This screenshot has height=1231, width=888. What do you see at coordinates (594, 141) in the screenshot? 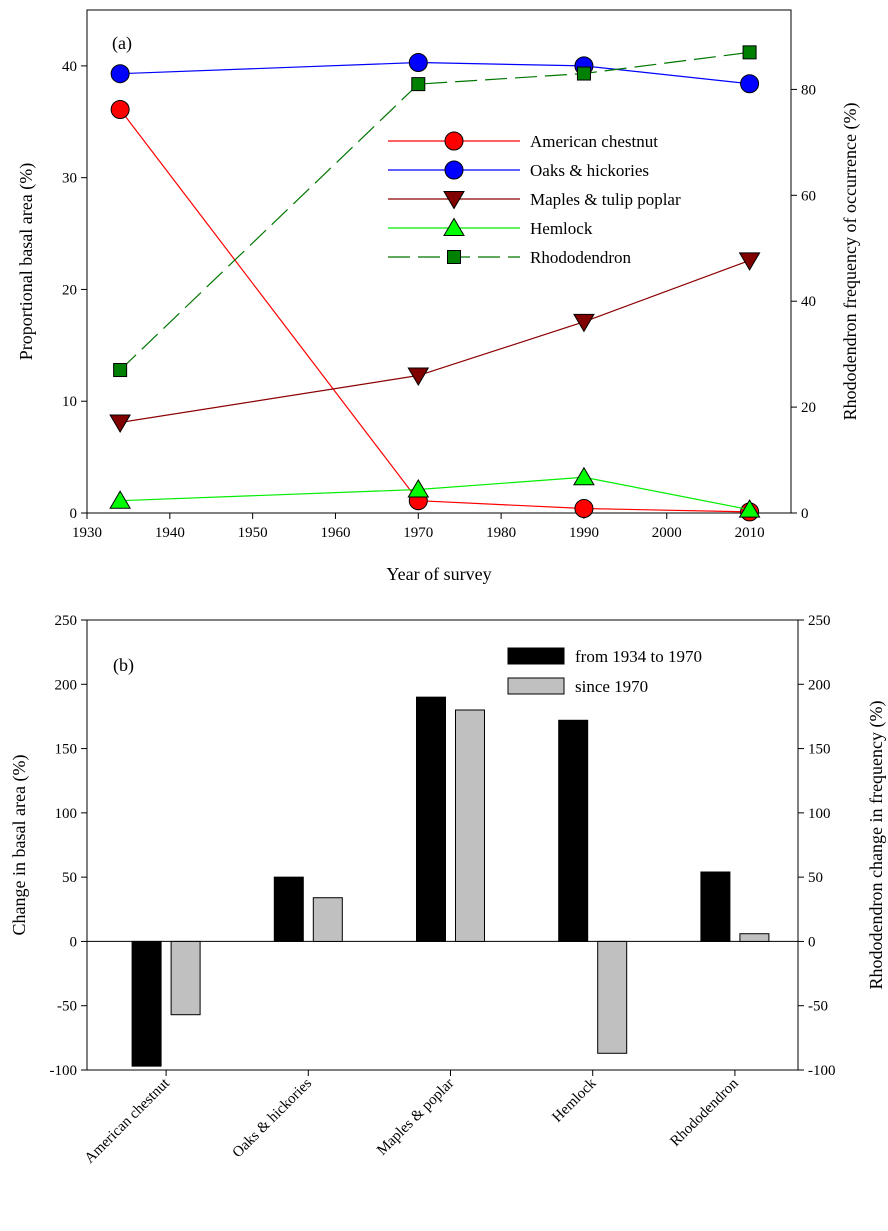
I see `legend-label-american-chestnut: American chestnut` at bounding box center [594, 141].